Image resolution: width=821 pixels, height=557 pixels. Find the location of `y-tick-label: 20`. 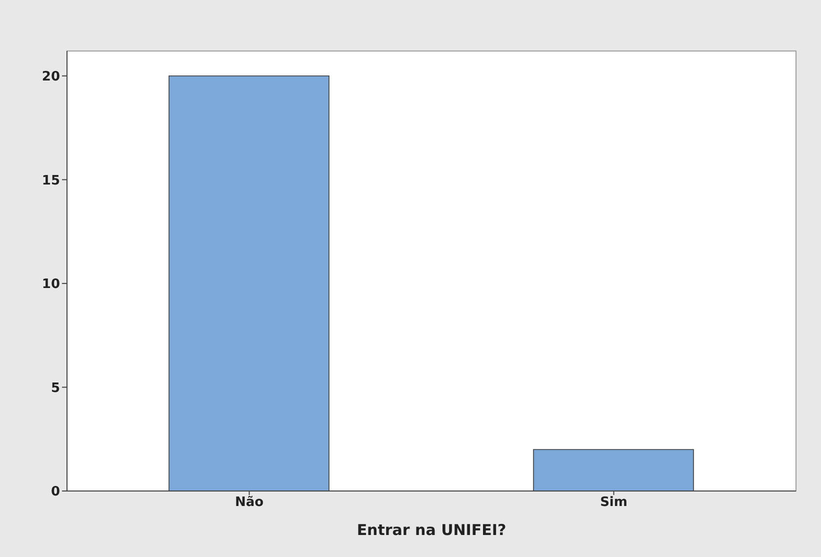

y-tick-label: 20 is located at coordinates (51, 77).